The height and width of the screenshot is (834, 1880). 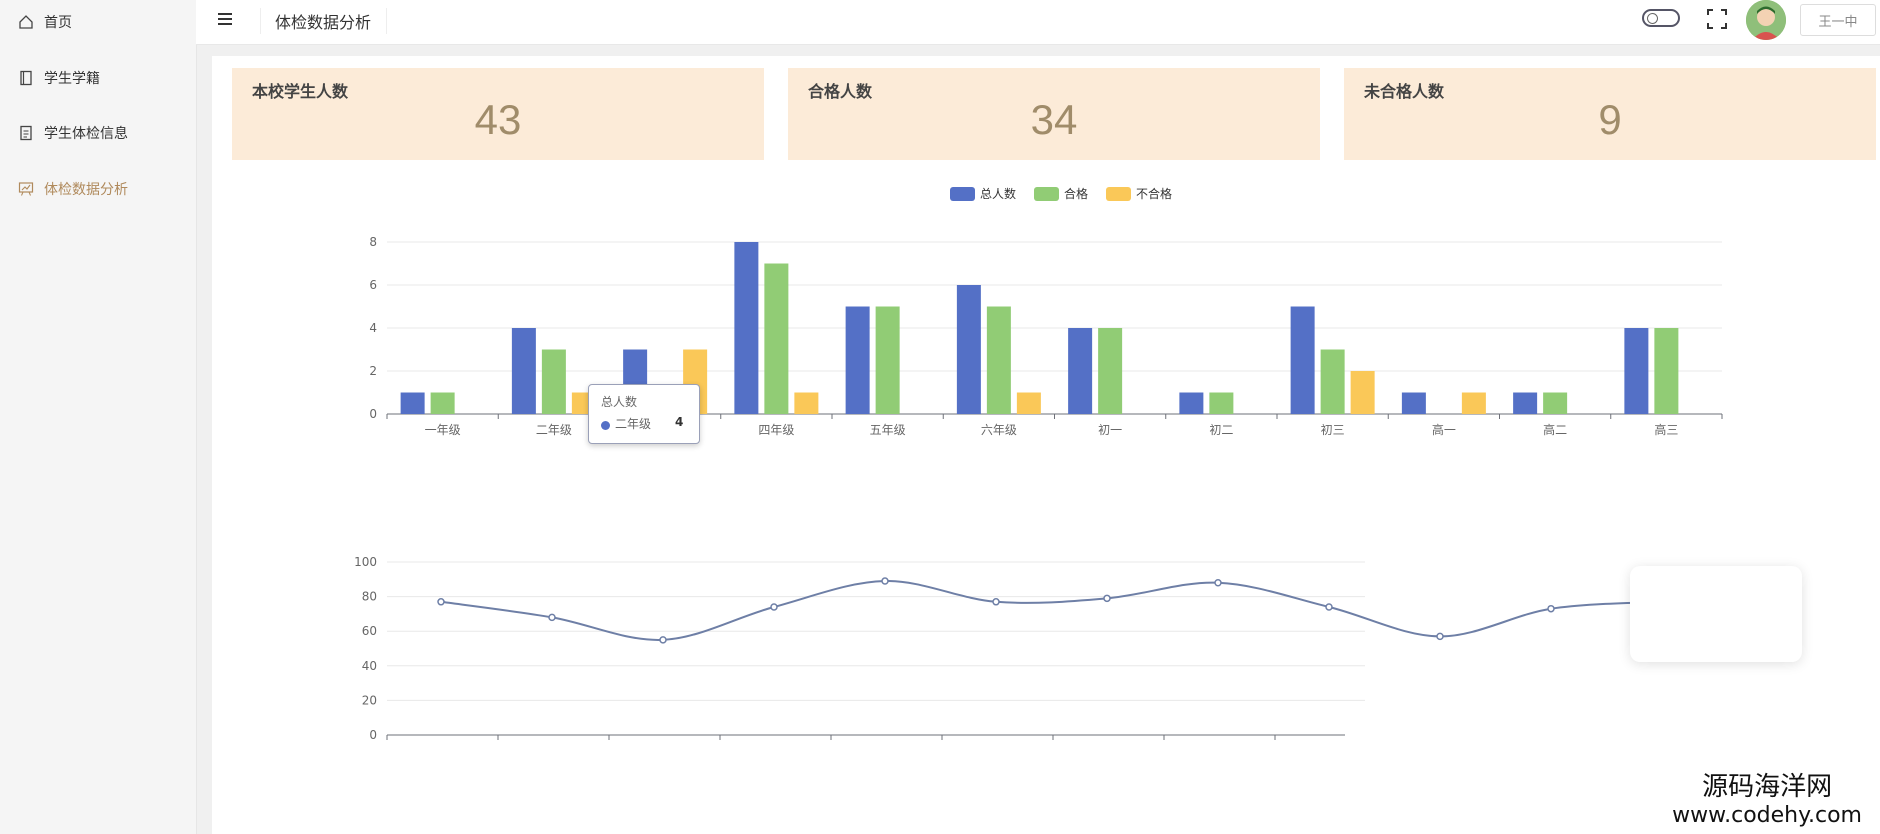 I want to click on y-tick-label: 80, so click(x=369, y=597).